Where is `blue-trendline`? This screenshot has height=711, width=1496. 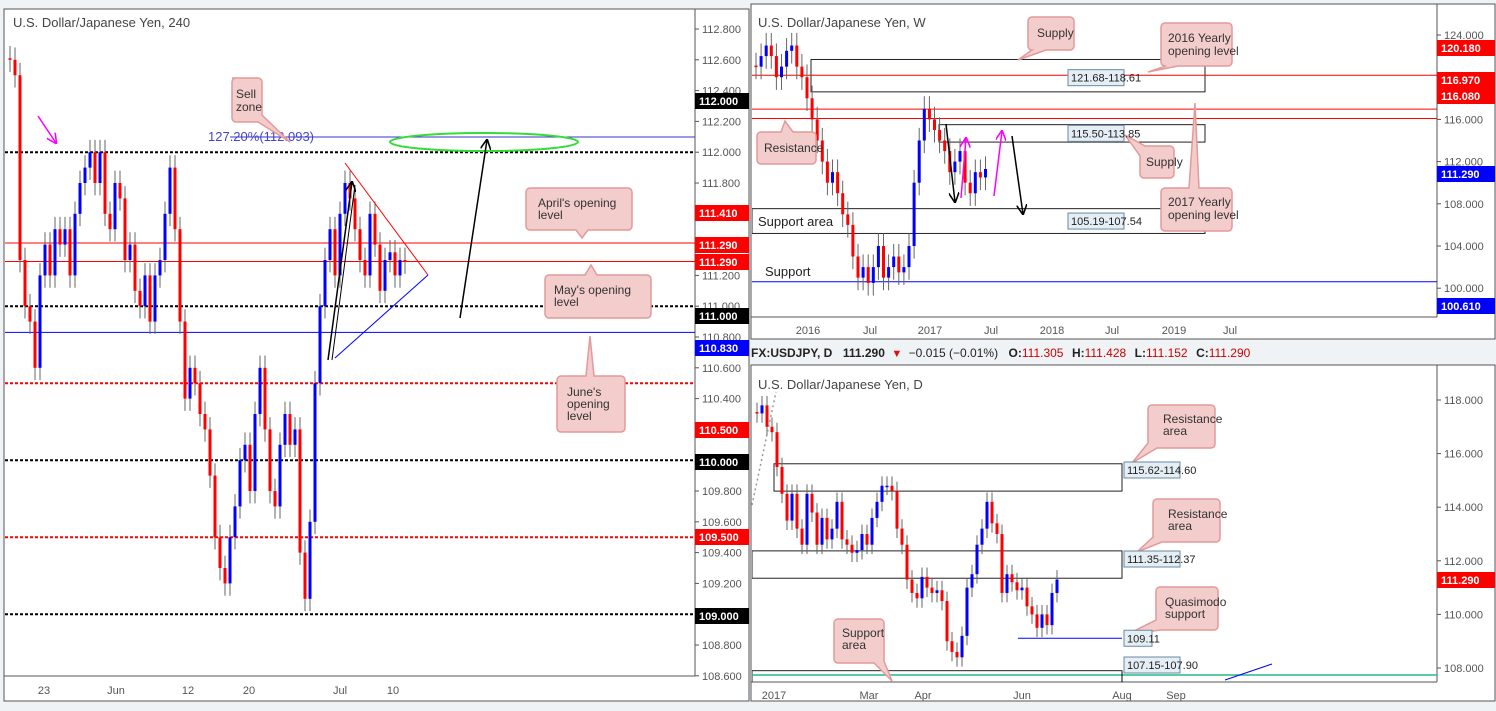
blue-trendline is located at coordinates (1248, 672).